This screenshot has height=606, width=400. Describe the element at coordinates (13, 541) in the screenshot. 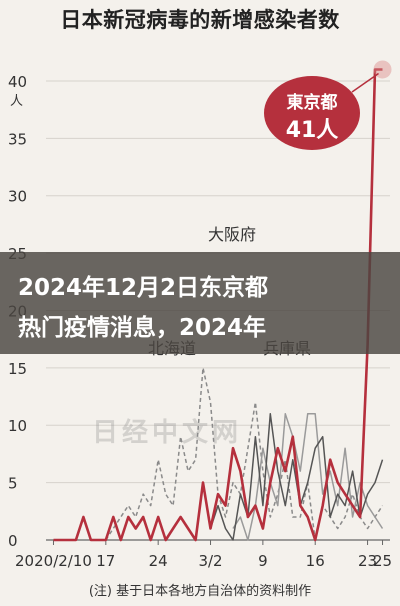

I see `y-tick-label: 0` at that location.